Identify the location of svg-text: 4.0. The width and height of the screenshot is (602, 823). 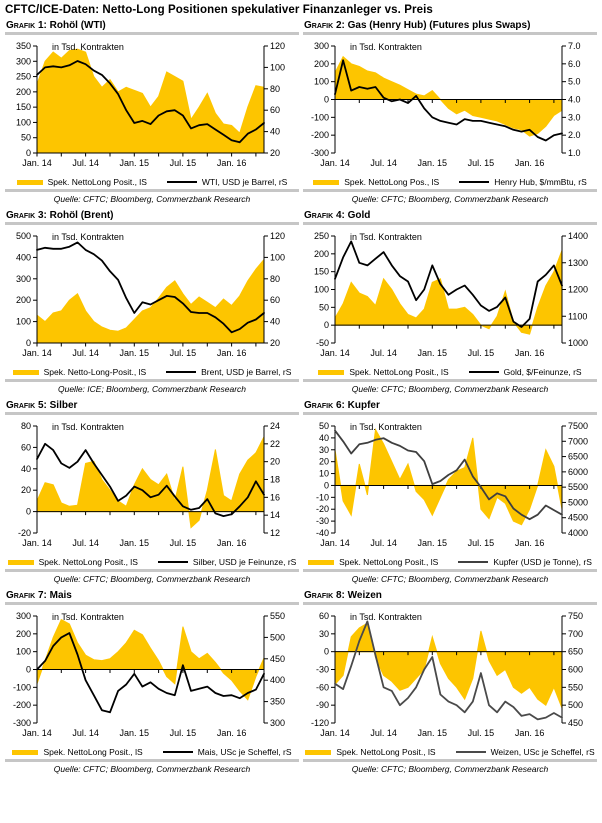
(574, 100).